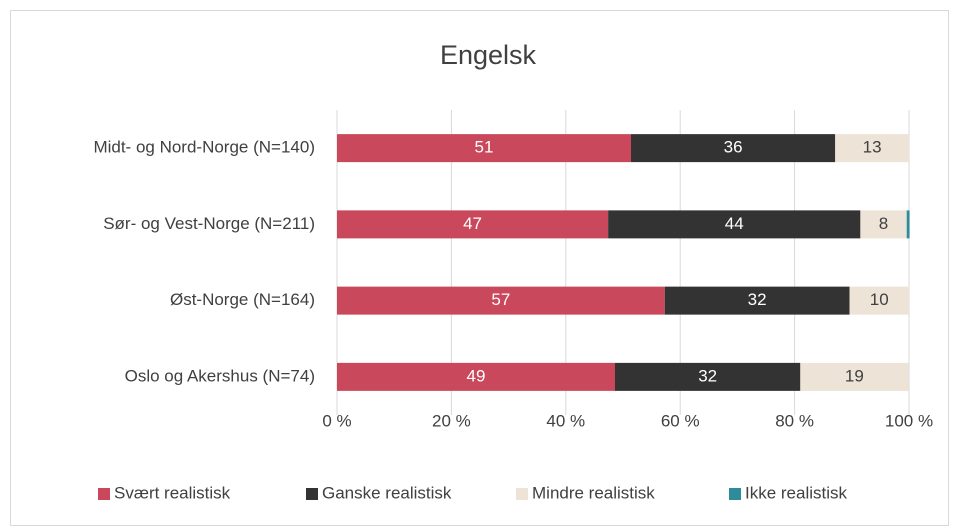 This screenshot has height=532, width=955. I want to click on legend-label: Svært realistisk, so click(172, 492).